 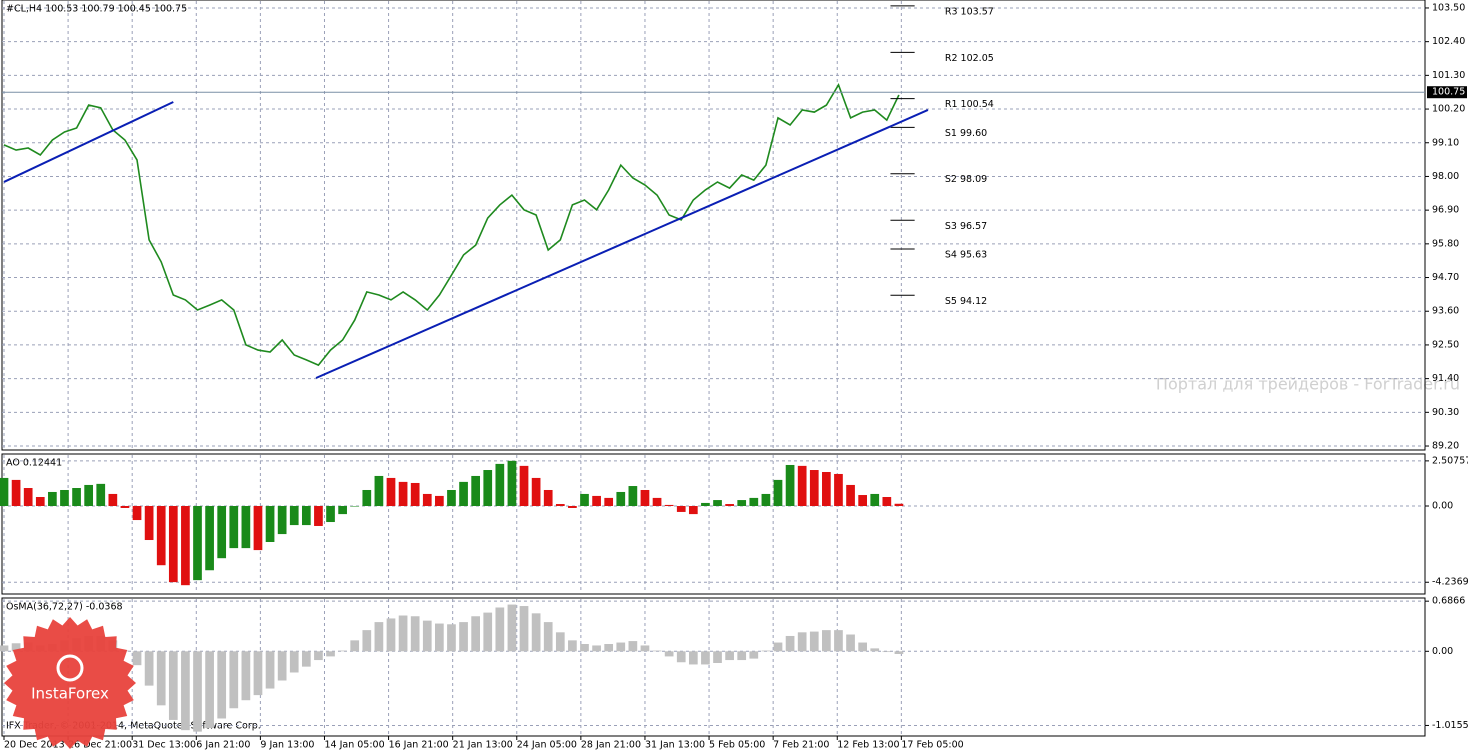 What do you see at coordinates (1448, 75) in the screenshot?
I see `y-tick-label: 101.30` at bounding box center [1448, 75].